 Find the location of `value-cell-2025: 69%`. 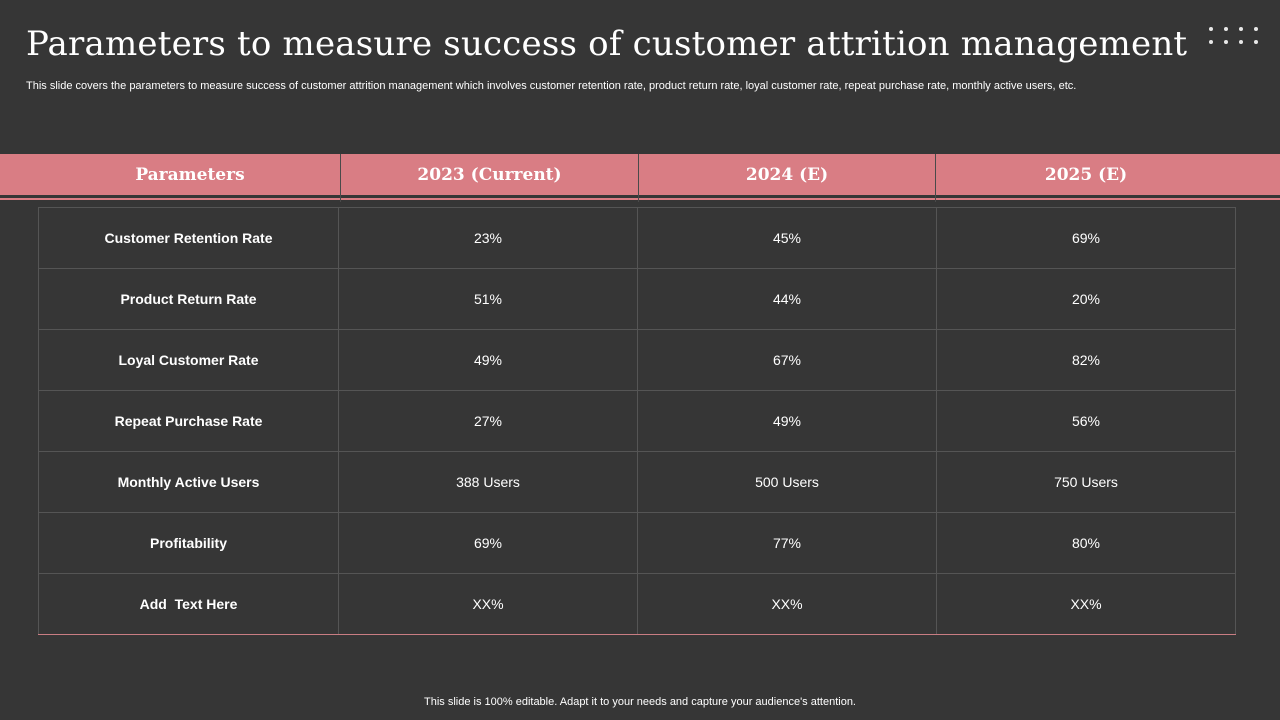

value-cell-2025: 69% is located at coordinates (1086, 238).